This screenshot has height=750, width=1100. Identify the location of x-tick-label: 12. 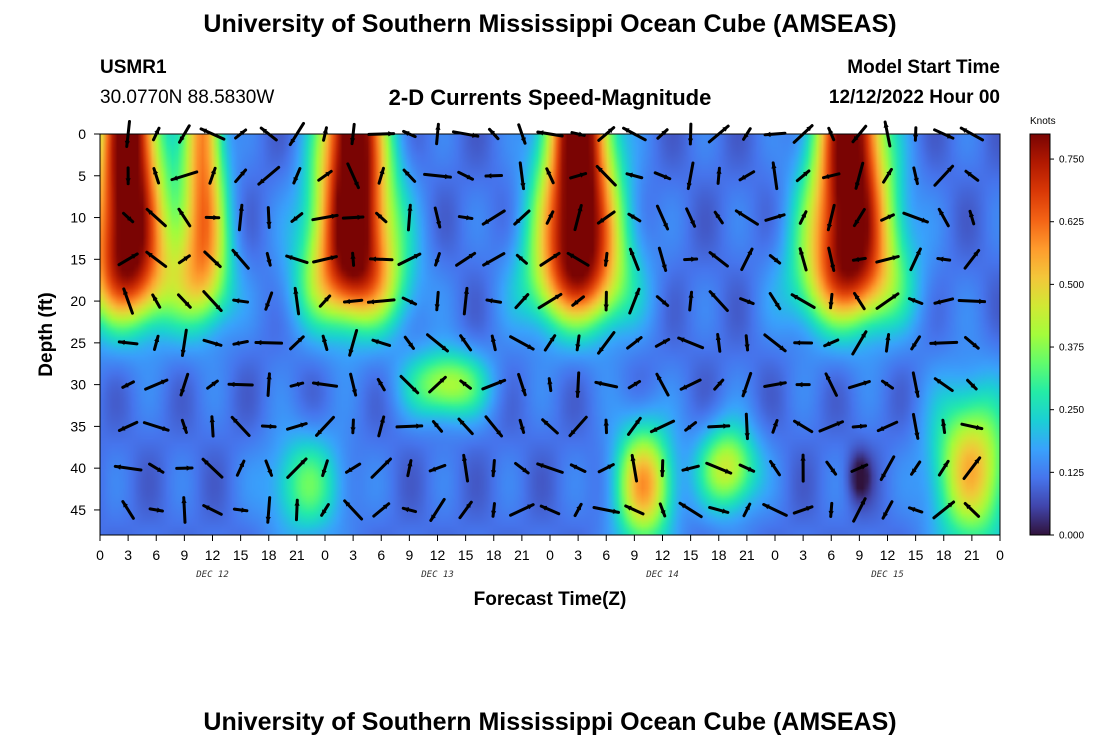
(213, 555).